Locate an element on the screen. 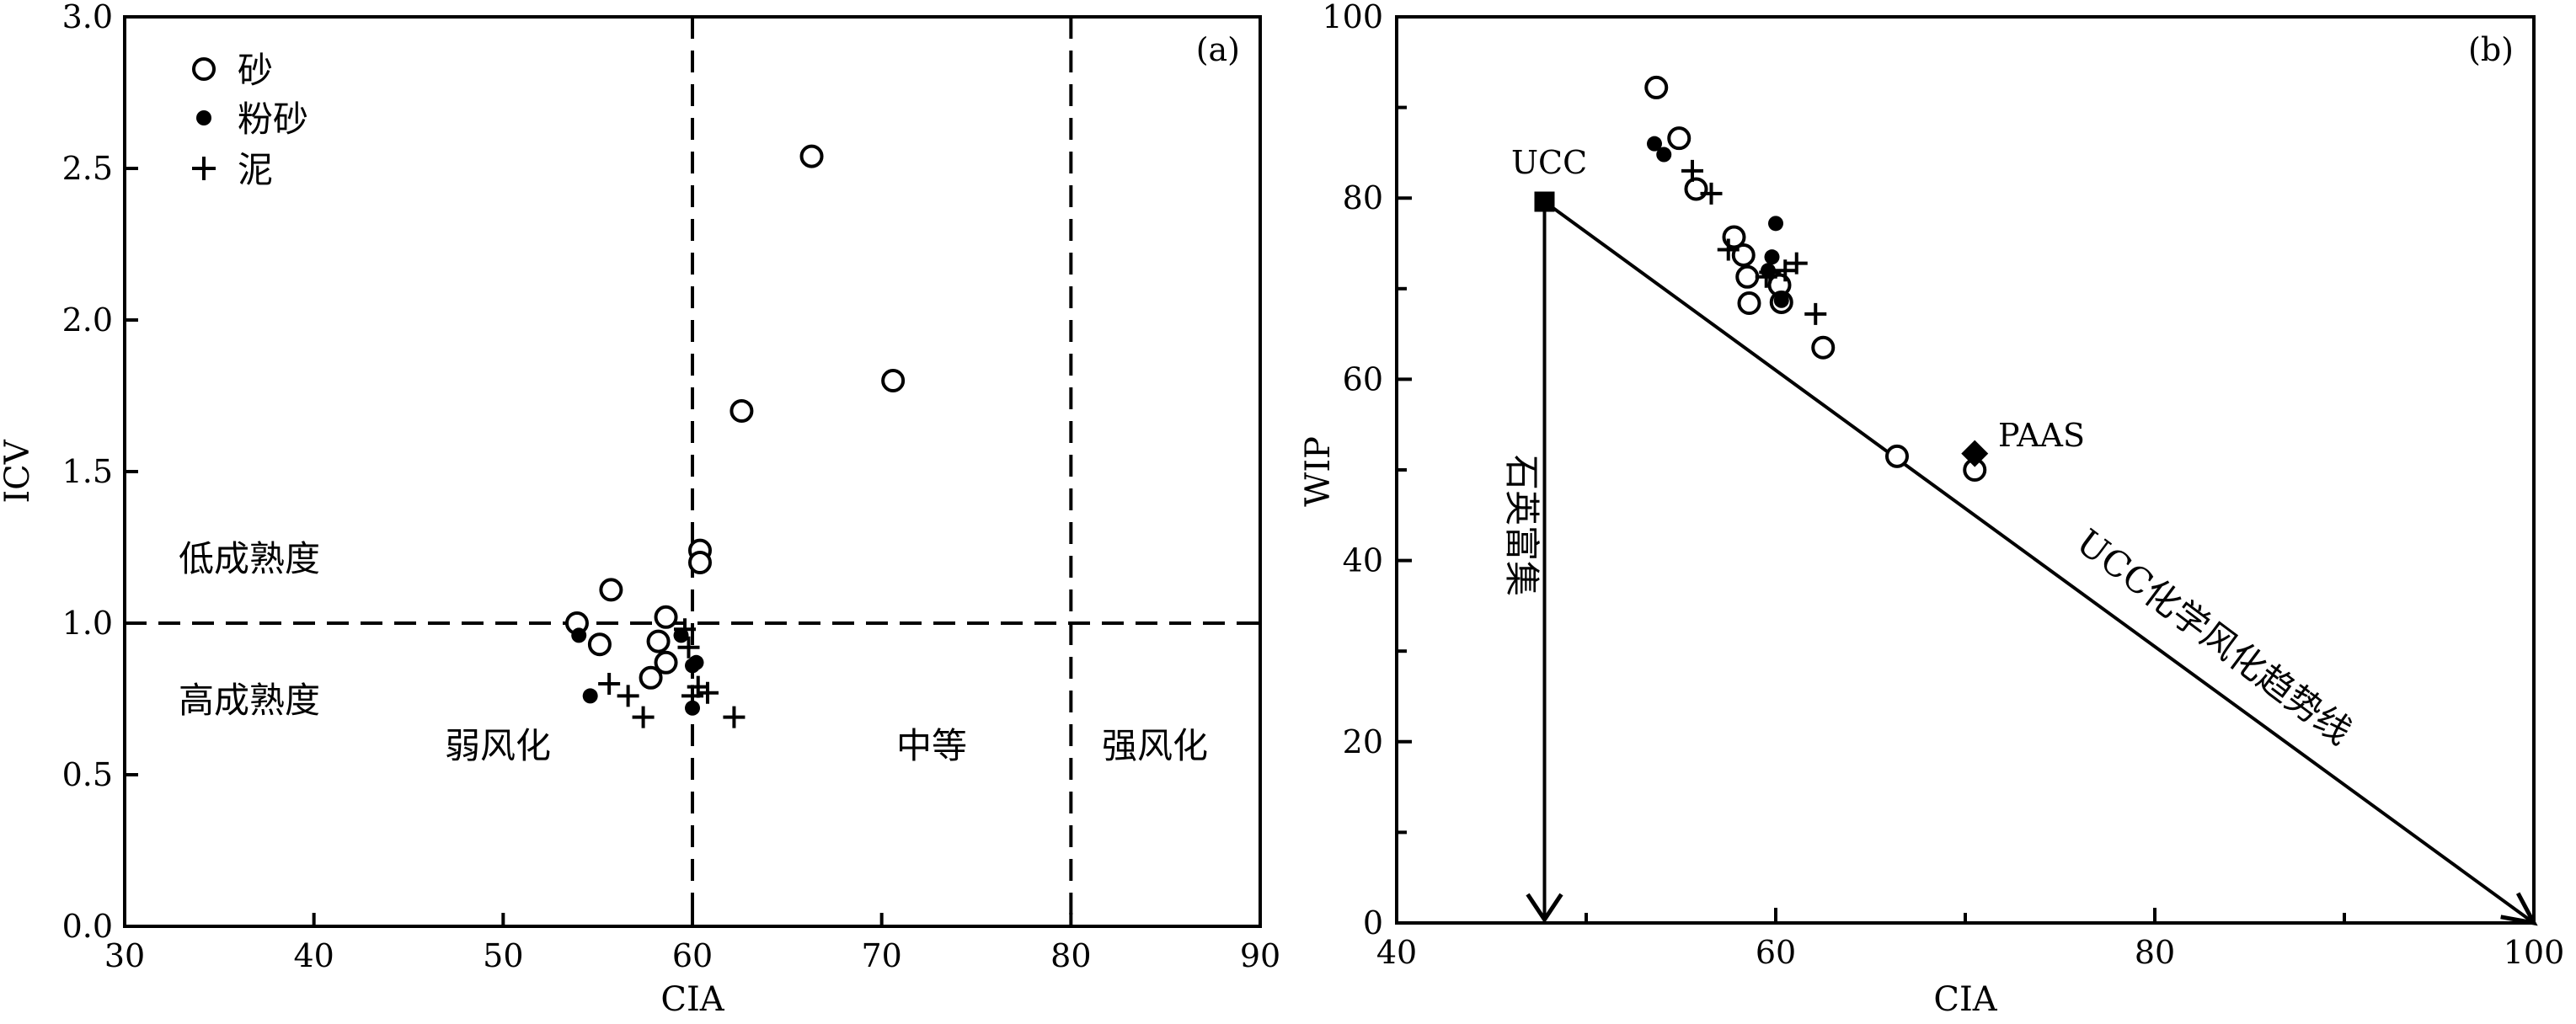  a-x-tick-label: 70 is located at coordinates (881, 955).